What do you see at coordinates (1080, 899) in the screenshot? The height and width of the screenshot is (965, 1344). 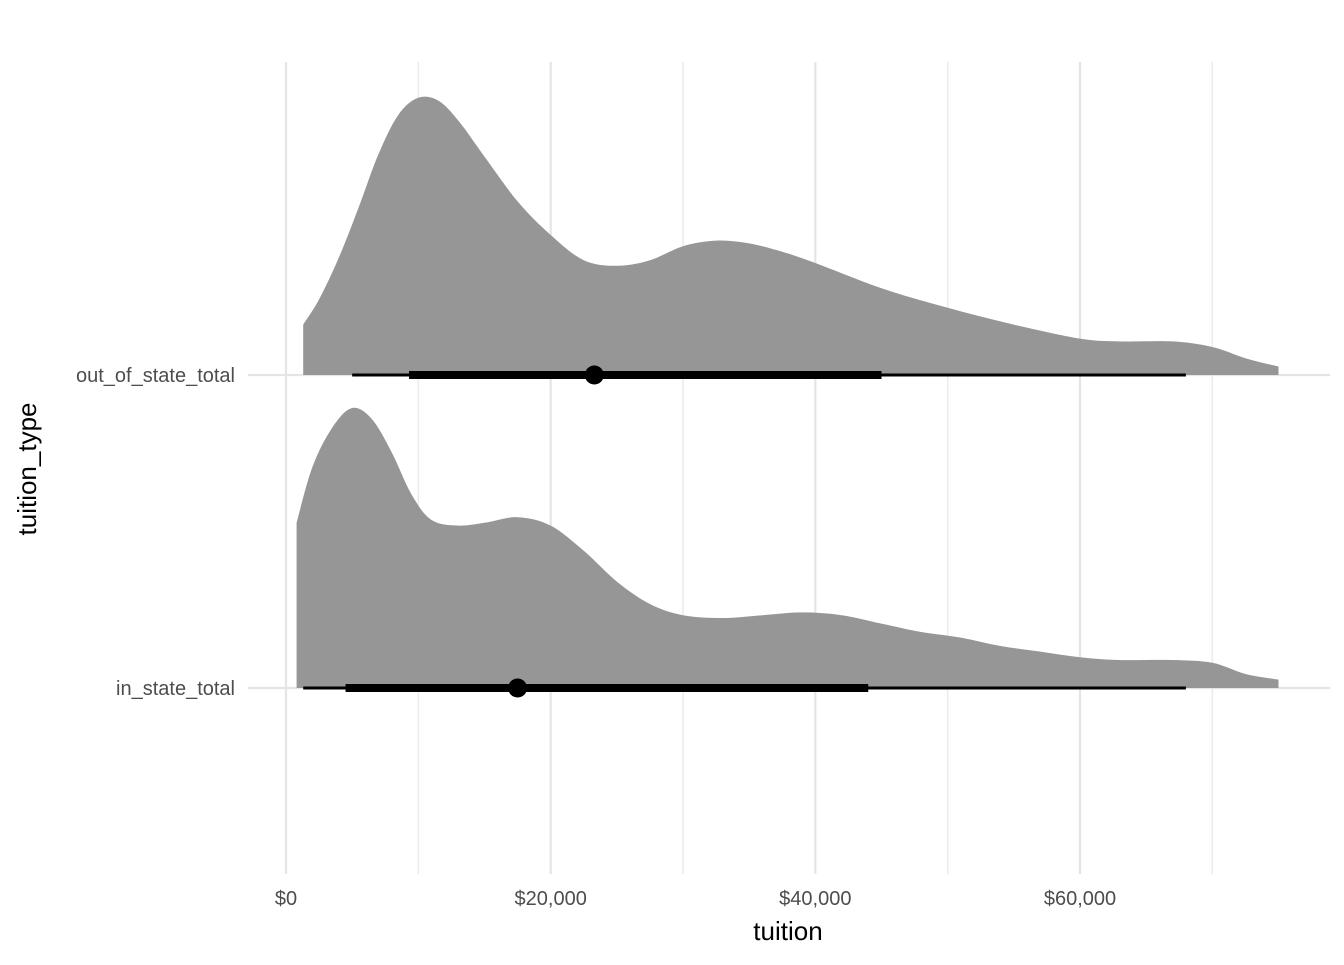 I see `x-tick-label: $60,000` at bounding box center [1080, 899].